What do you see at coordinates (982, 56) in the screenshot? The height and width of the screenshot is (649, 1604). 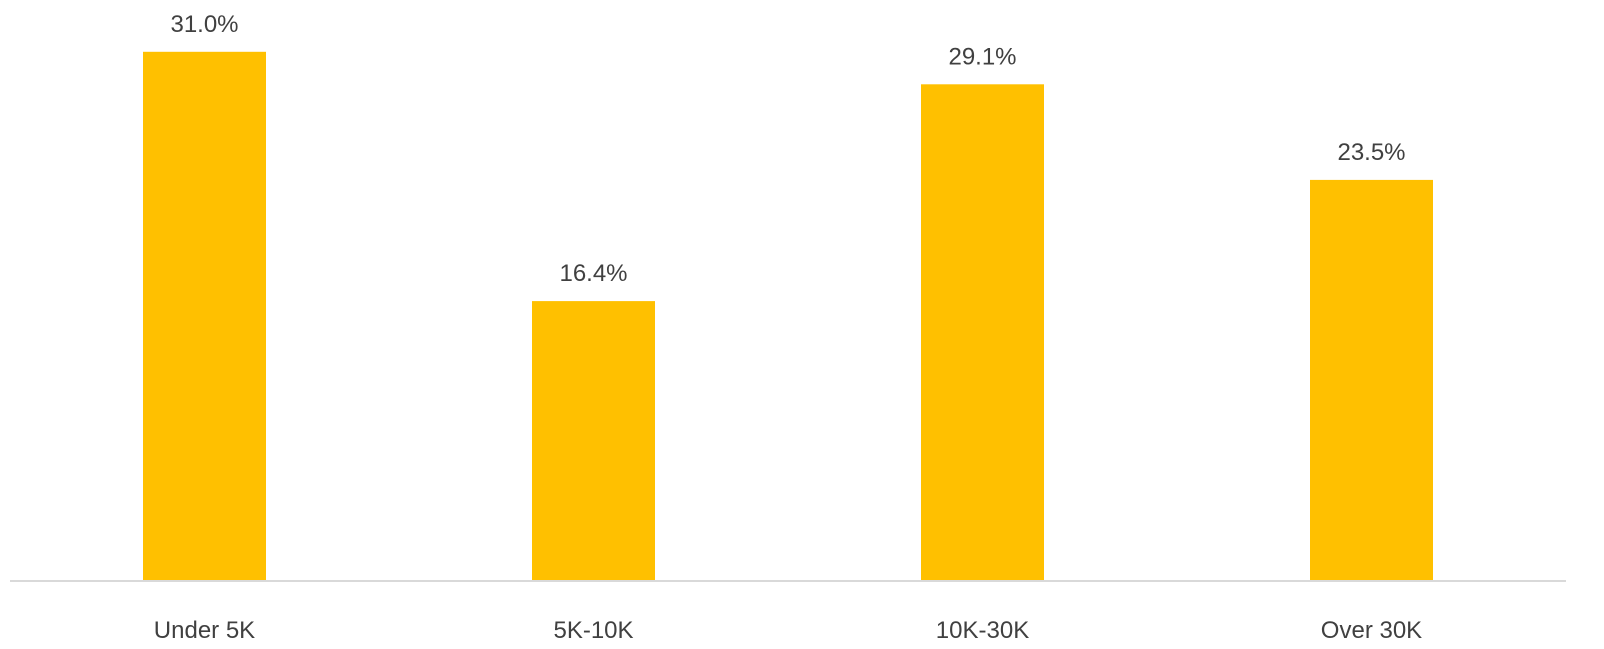 I see `data-label-2: 29.1%` at bounding box center [982, 56].